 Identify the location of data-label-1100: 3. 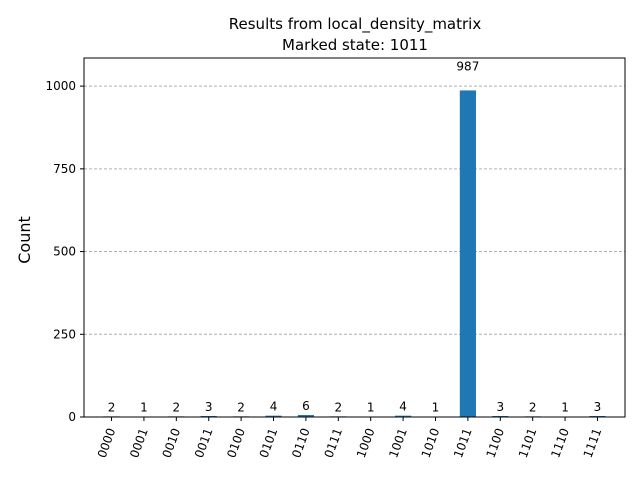
(500, 407).